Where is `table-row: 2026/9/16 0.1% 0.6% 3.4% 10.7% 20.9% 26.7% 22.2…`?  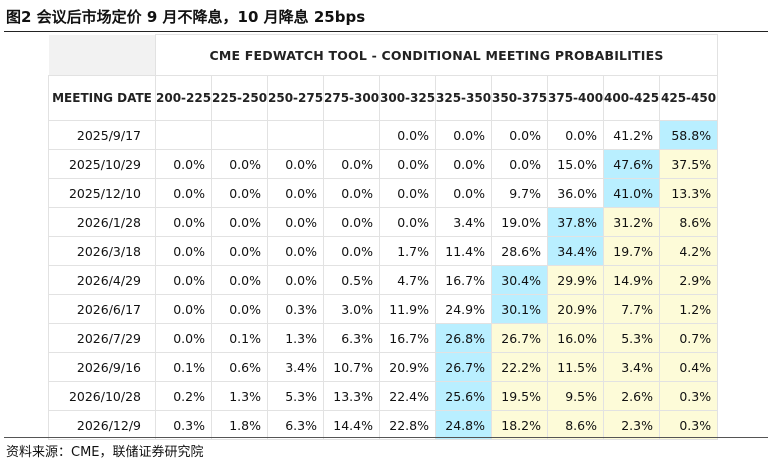
table-row: 2026/9/16 0.1% 0.6% 3.4% 10.7% 20.9% 26.7% 22.2… is located at coordinates (383, 367).